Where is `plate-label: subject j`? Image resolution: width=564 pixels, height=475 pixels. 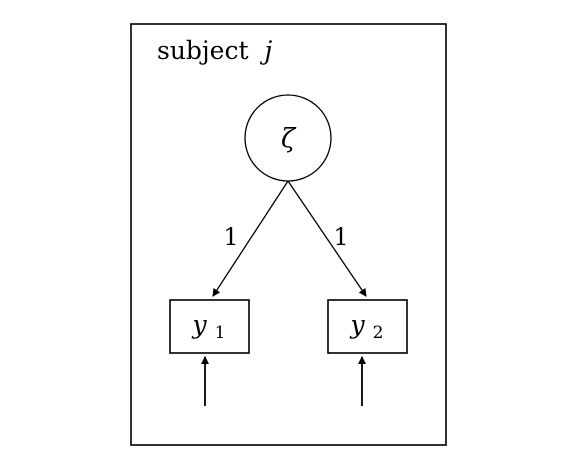 plate-label: subject j is located at coordinates (214, 50).